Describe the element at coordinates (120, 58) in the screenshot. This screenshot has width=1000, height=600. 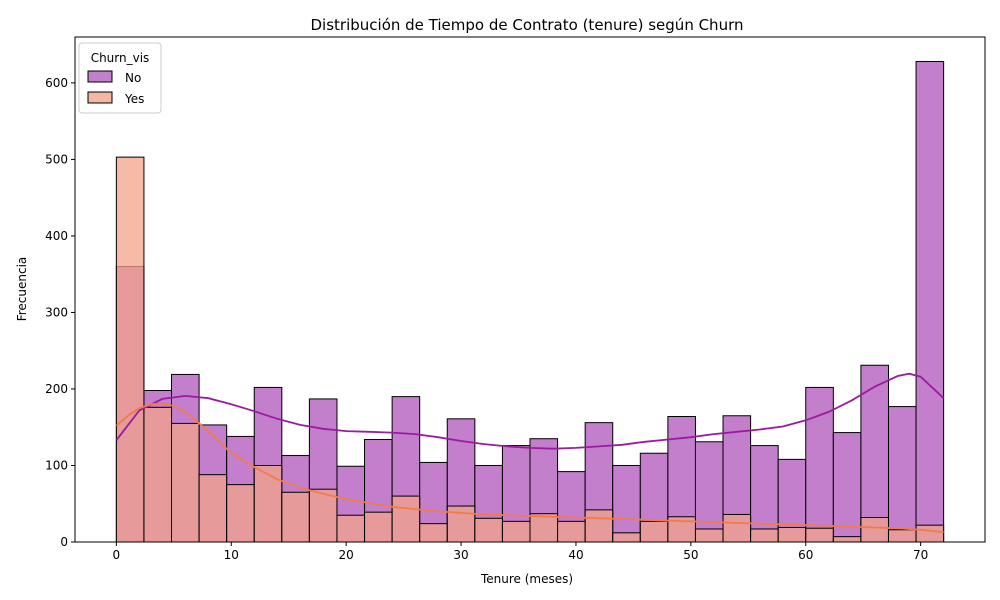
I see `legend-title: Churn_vis` at that location.